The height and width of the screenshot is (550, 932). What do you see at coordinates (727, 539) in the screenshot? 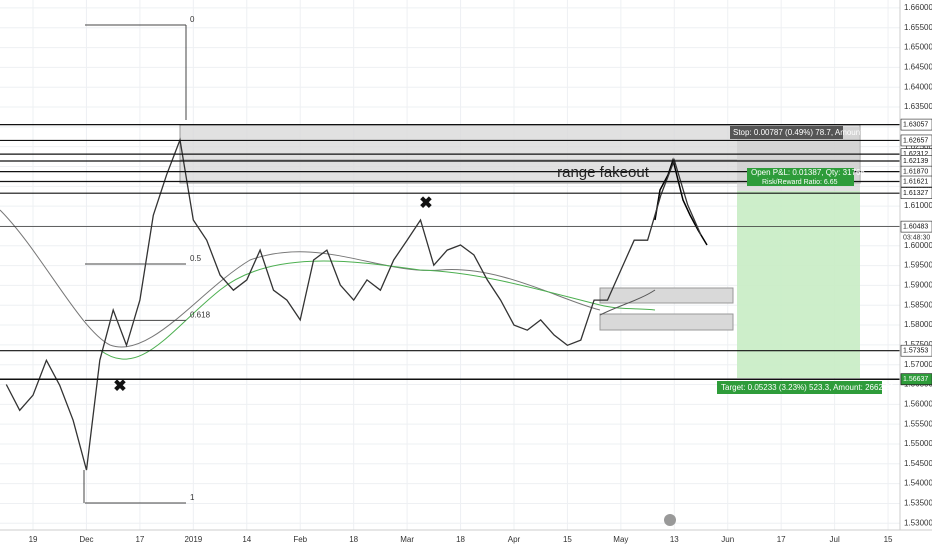
I see `x-tick-label: Jun` at bounding box center [727, 539].